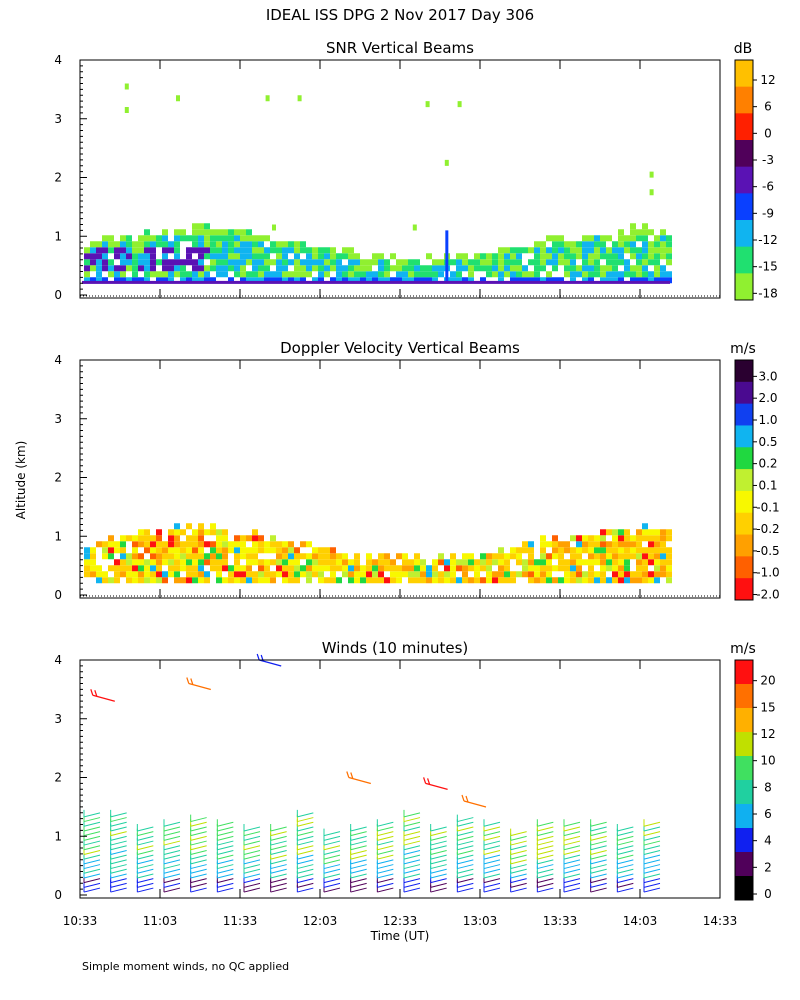  Describe the element at coordinates (768, 814) in the screenshot. I see `colorbar-label: 6` at that location.